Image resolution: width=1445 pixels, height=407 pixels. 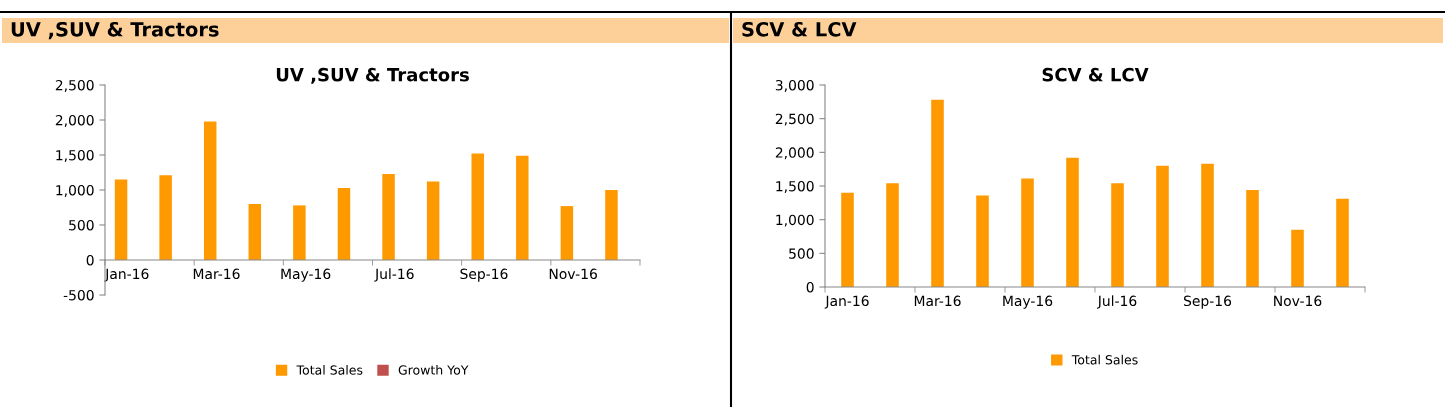 What do you see at coordinates (115, 30) in the screenshot?
I see `text: UV ,SUV & Tractors` at bounding box center [115, 30].